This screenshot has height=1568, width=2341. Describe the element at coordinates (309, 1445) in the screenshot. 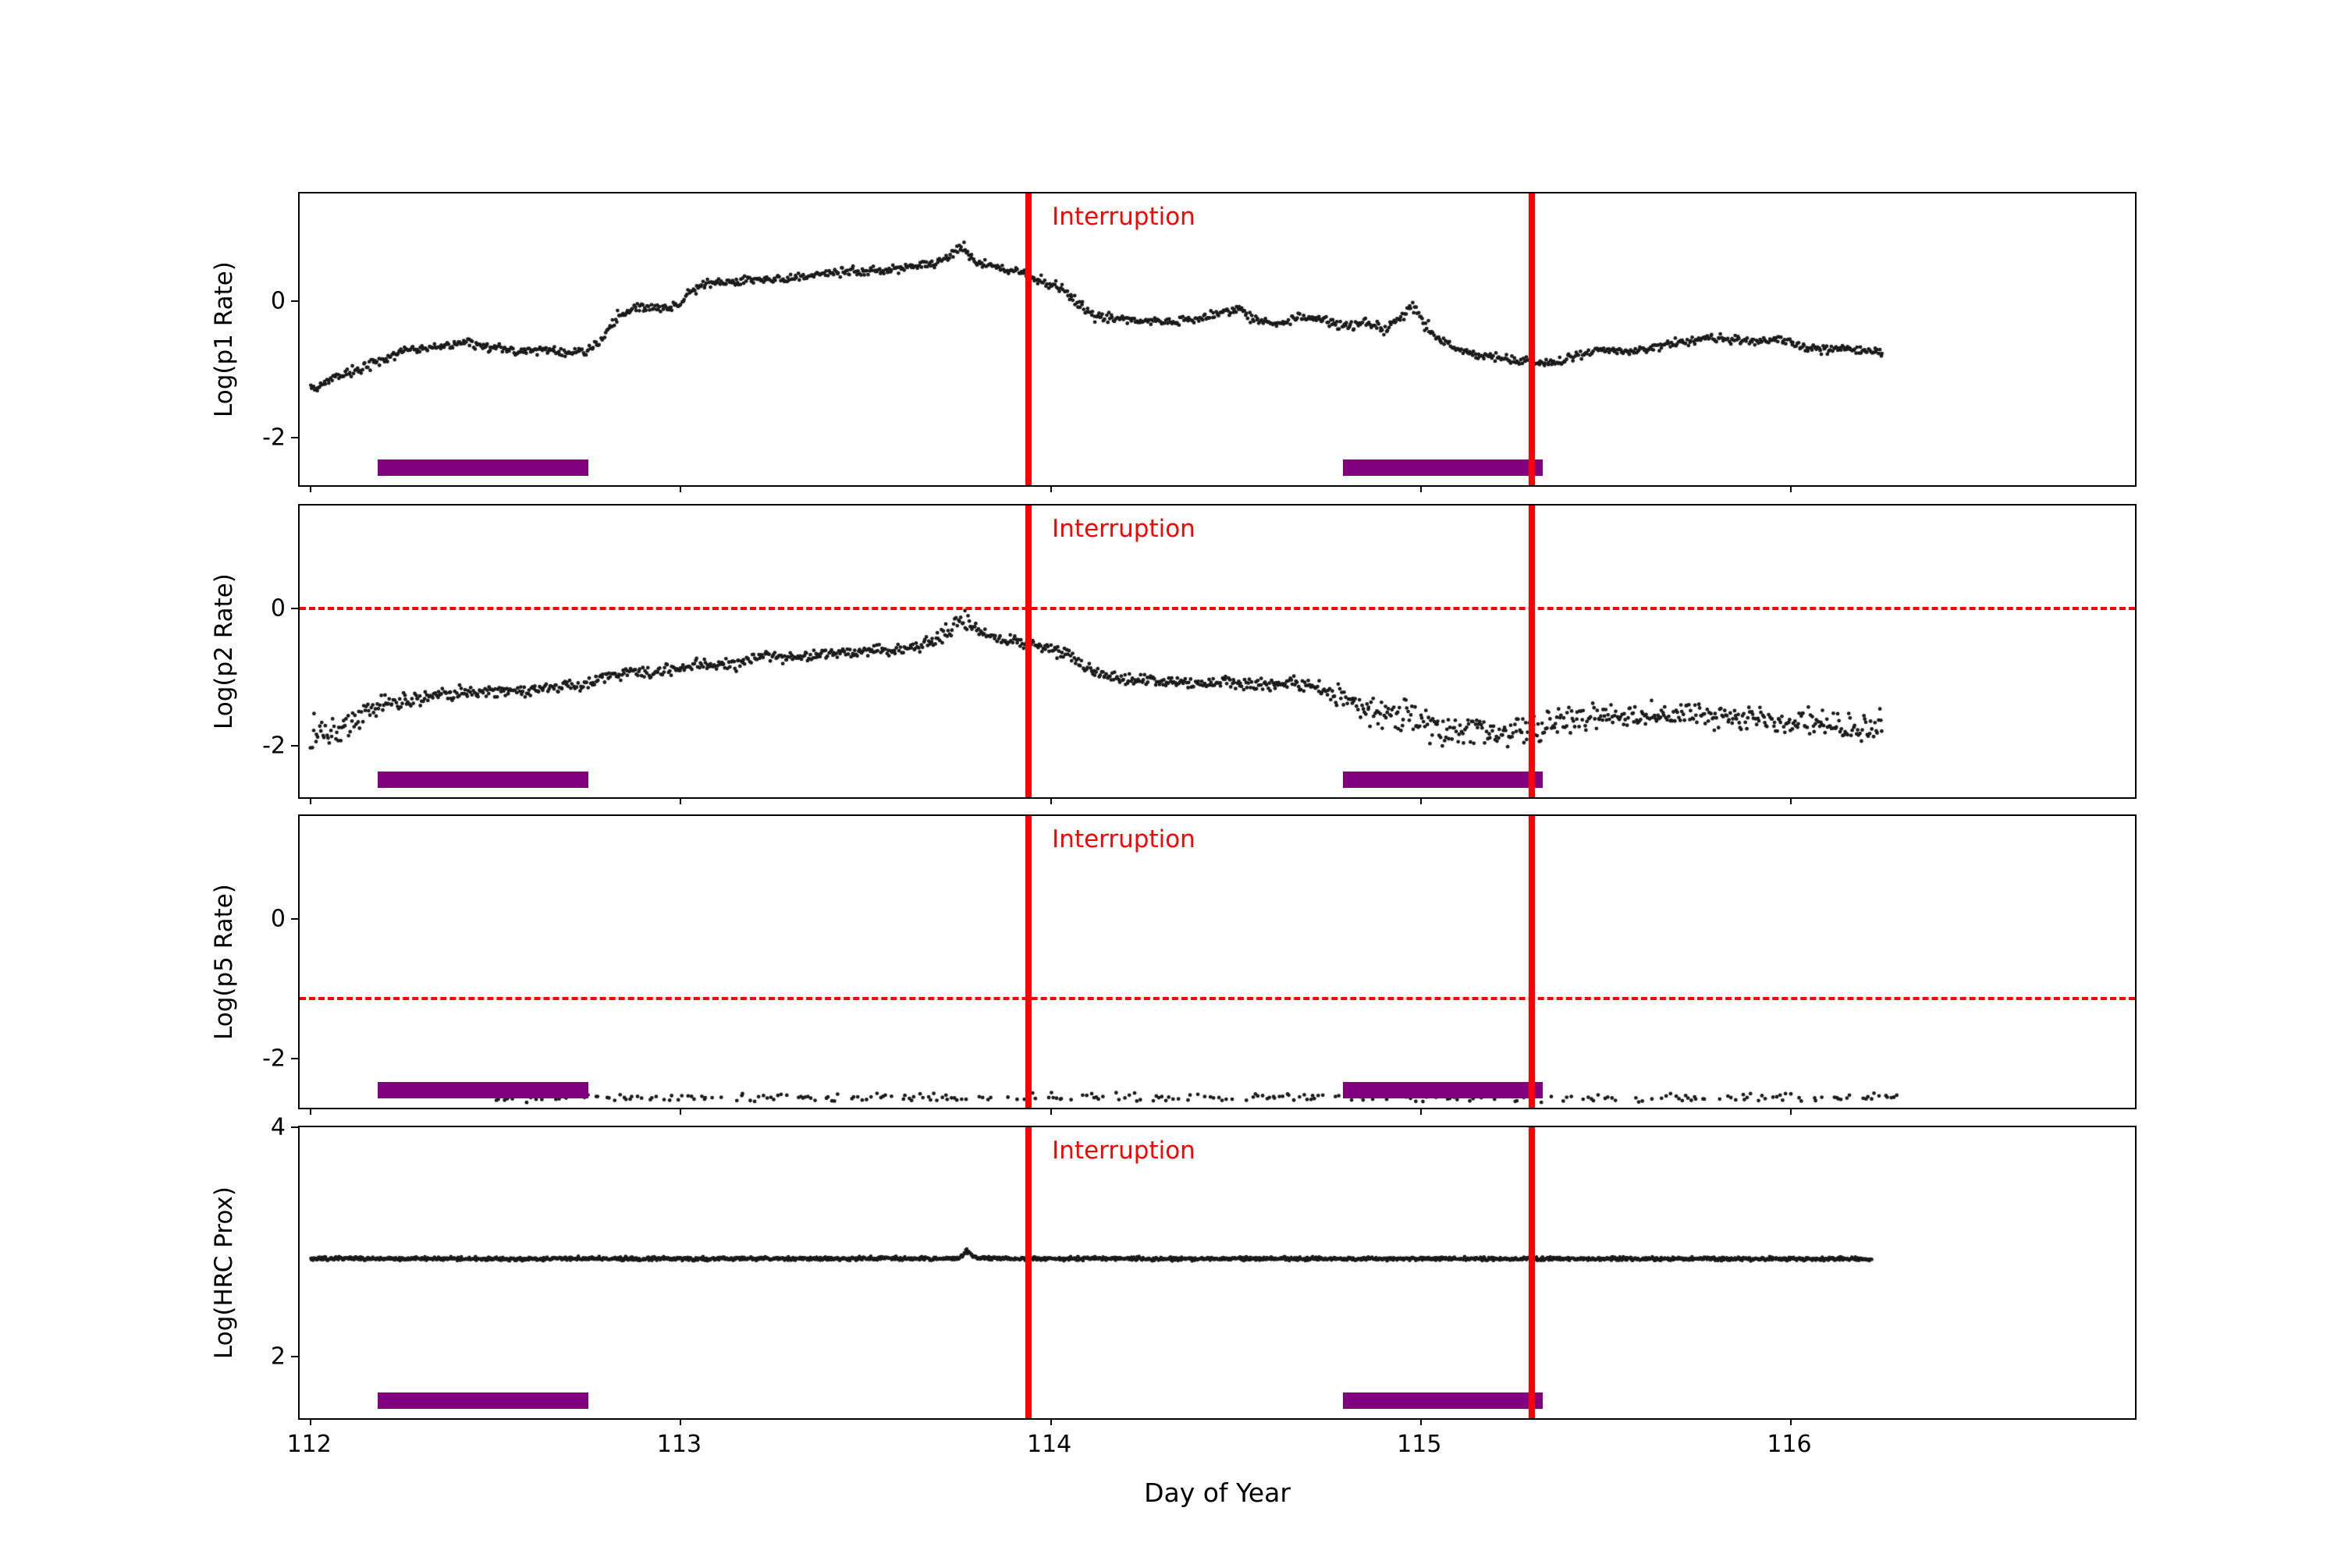

I see `x-tick-label: 112` at that location.